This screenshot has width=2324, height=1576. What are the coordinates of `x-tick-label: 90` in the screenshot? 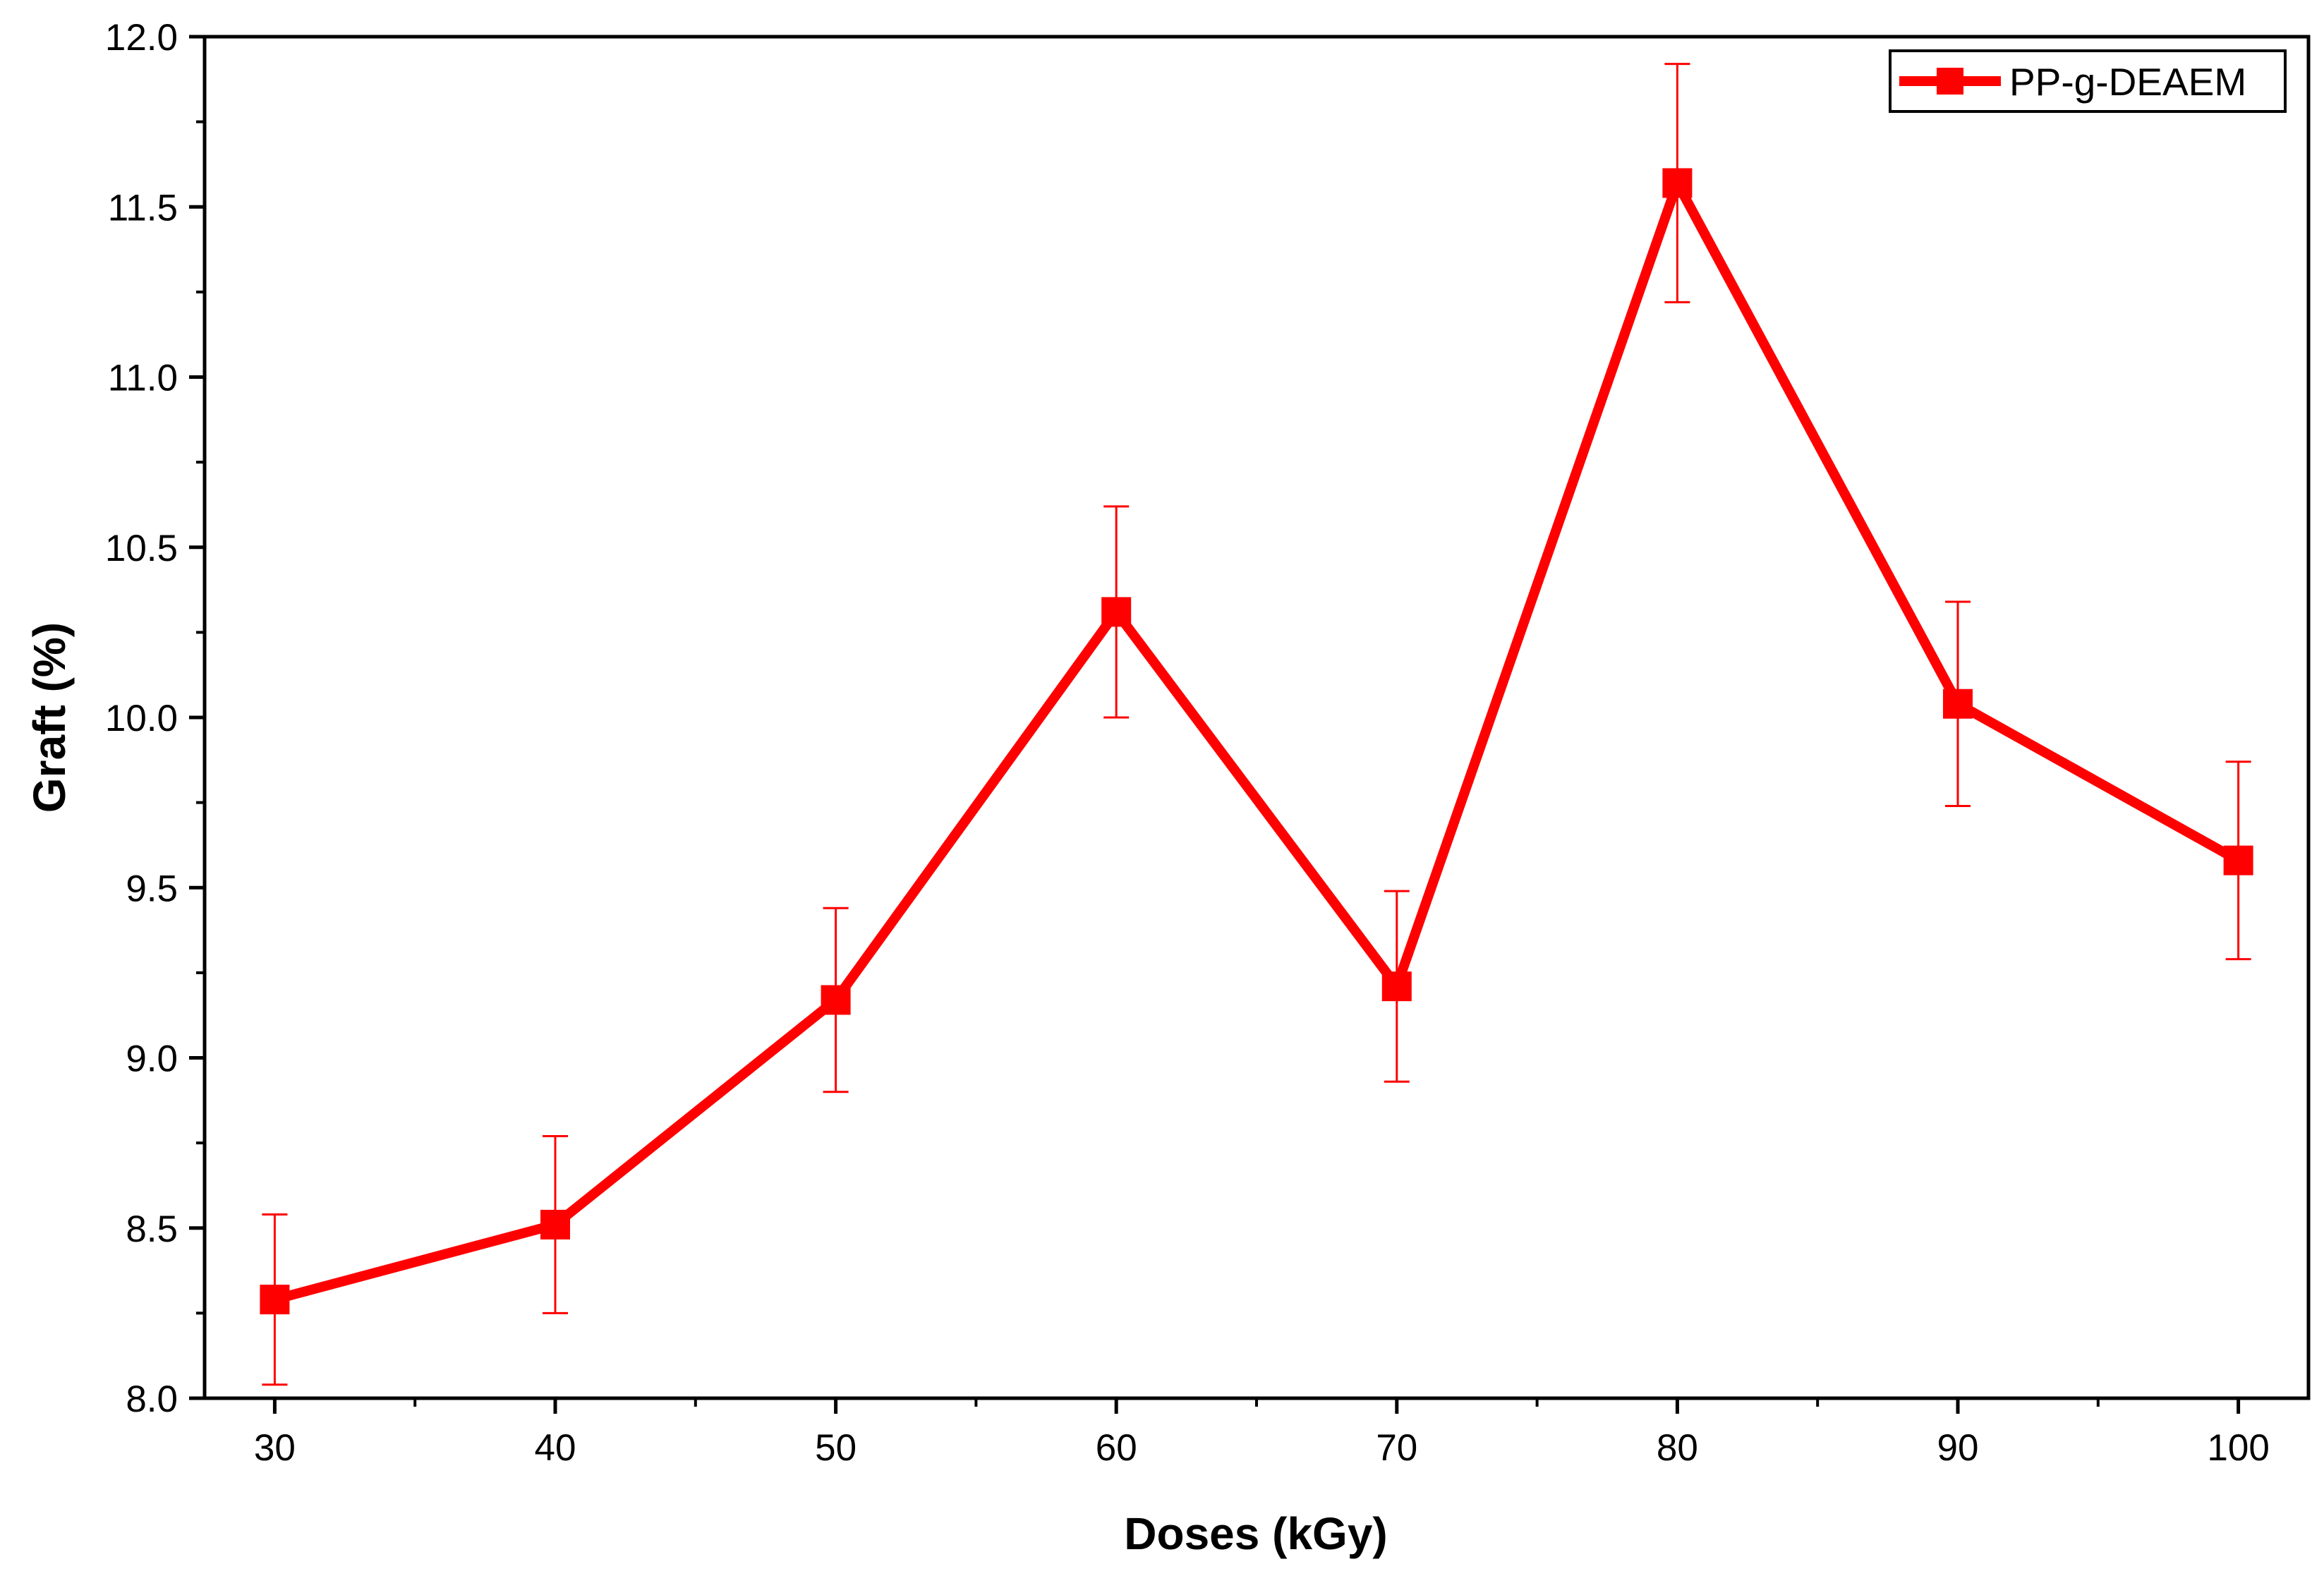 It's located at (1958, 1448).